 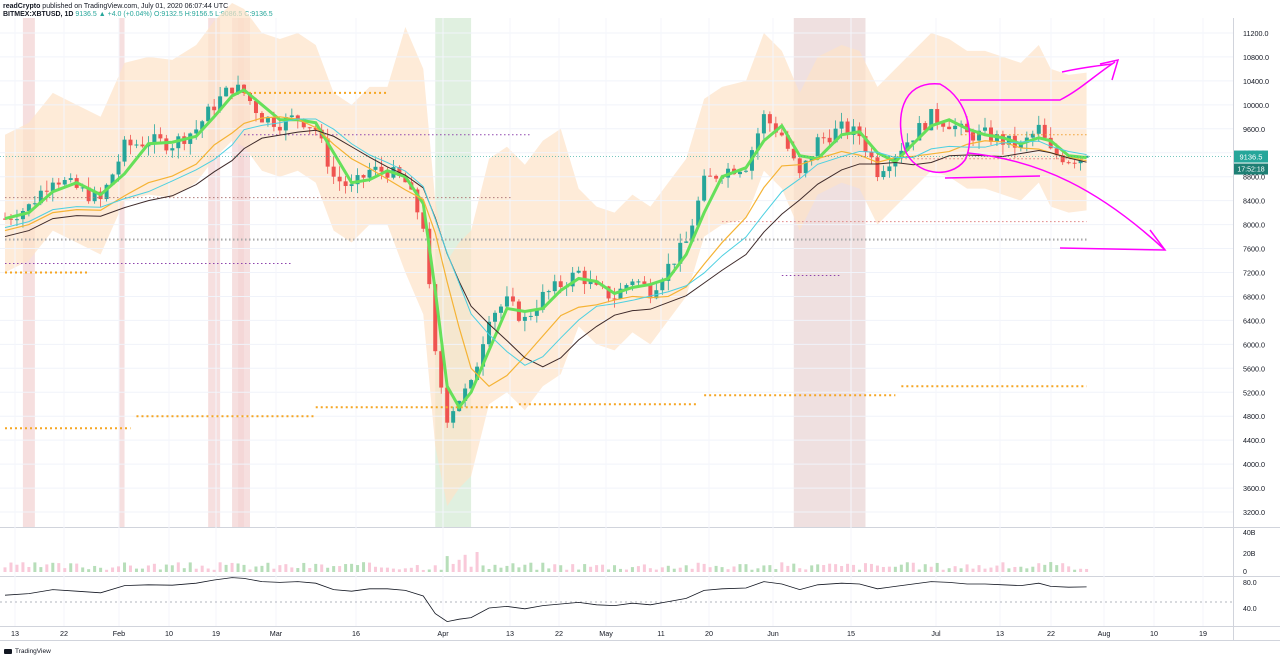 What do you see at coordinates (1255, 33) in the screenshot?
I see `price-tick-label: 11200.0` at bounding box center [1255, 33].